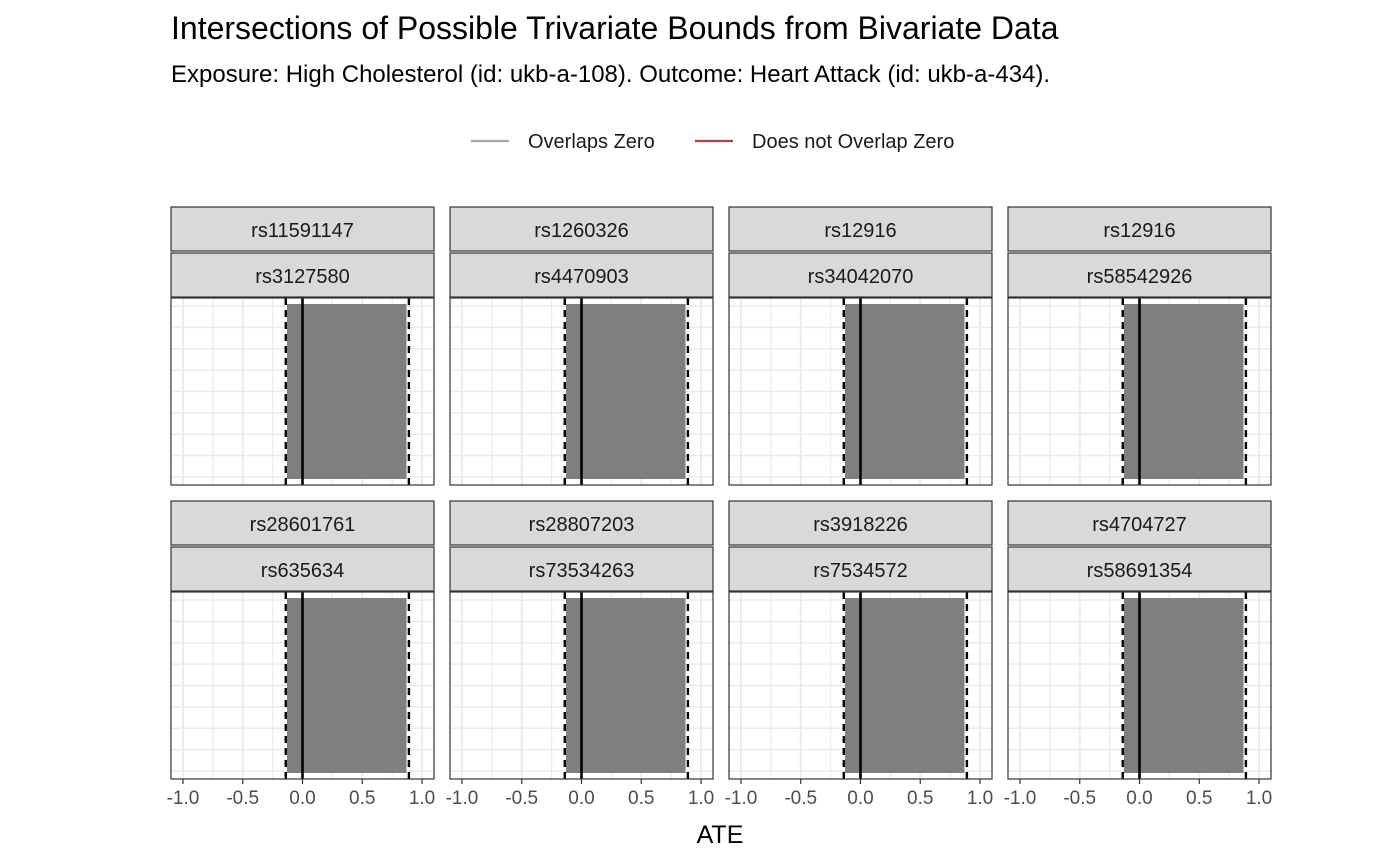 This screenshot has width=1400, height=865. I want to click on facet-panel: rs28601761 rs635634 -1.0 -0.5 0.0 0.5 1.0, so click(301, 654).